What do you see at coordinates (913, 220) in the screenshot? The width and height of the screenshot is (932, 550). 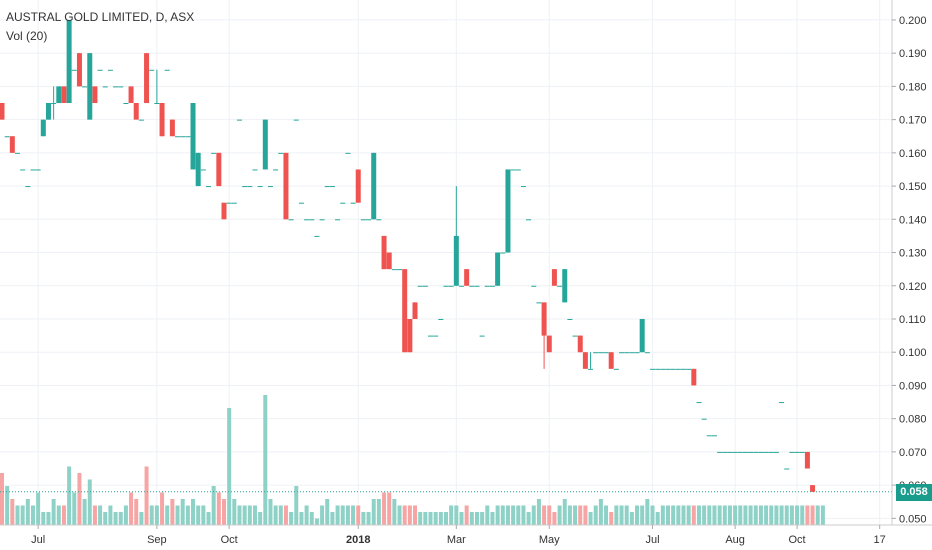 I see `price-tick-label: 0.140` at bounding box center [913, 220].